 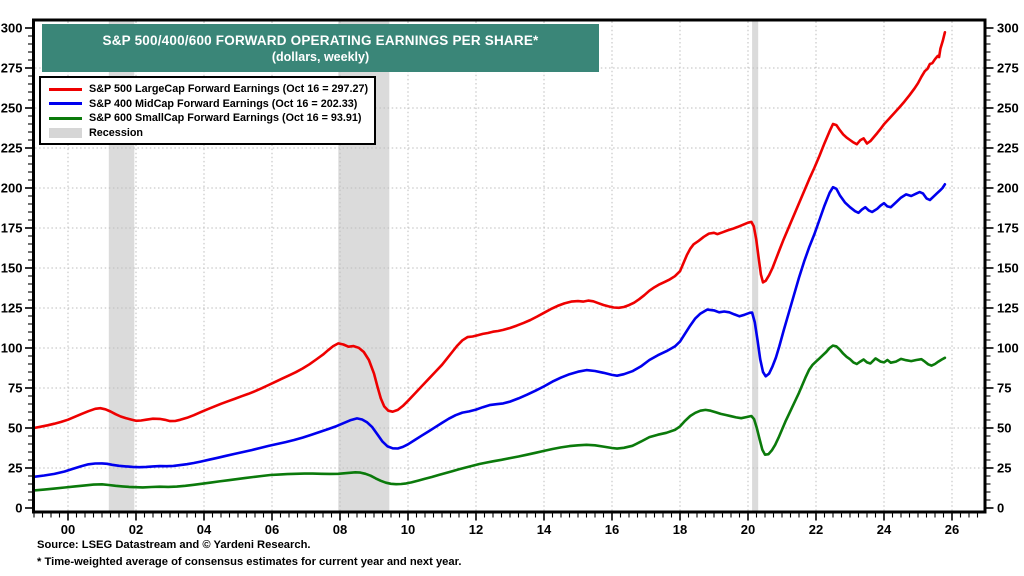 I want to click on y-tick-label-right: 125, so click(x=1008, y=308).